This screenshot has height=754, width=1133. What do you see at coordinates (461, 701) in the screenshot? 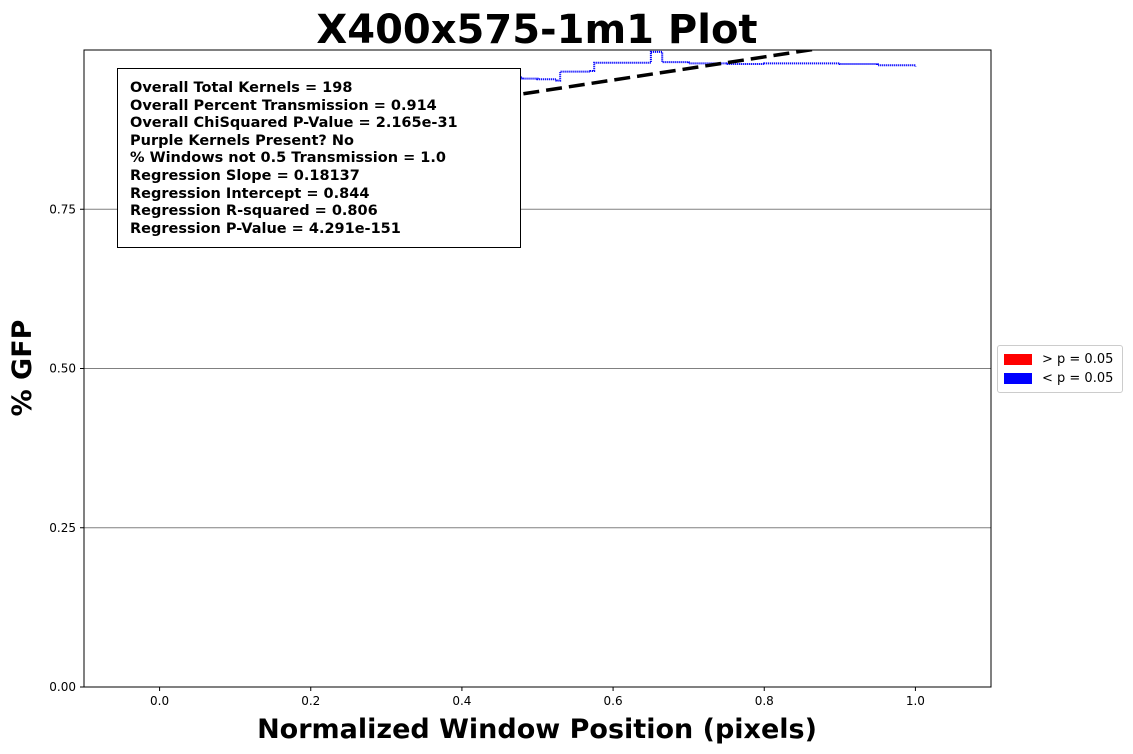
I see `x-tick-label: 0.4` at bounding box center [461, 701].